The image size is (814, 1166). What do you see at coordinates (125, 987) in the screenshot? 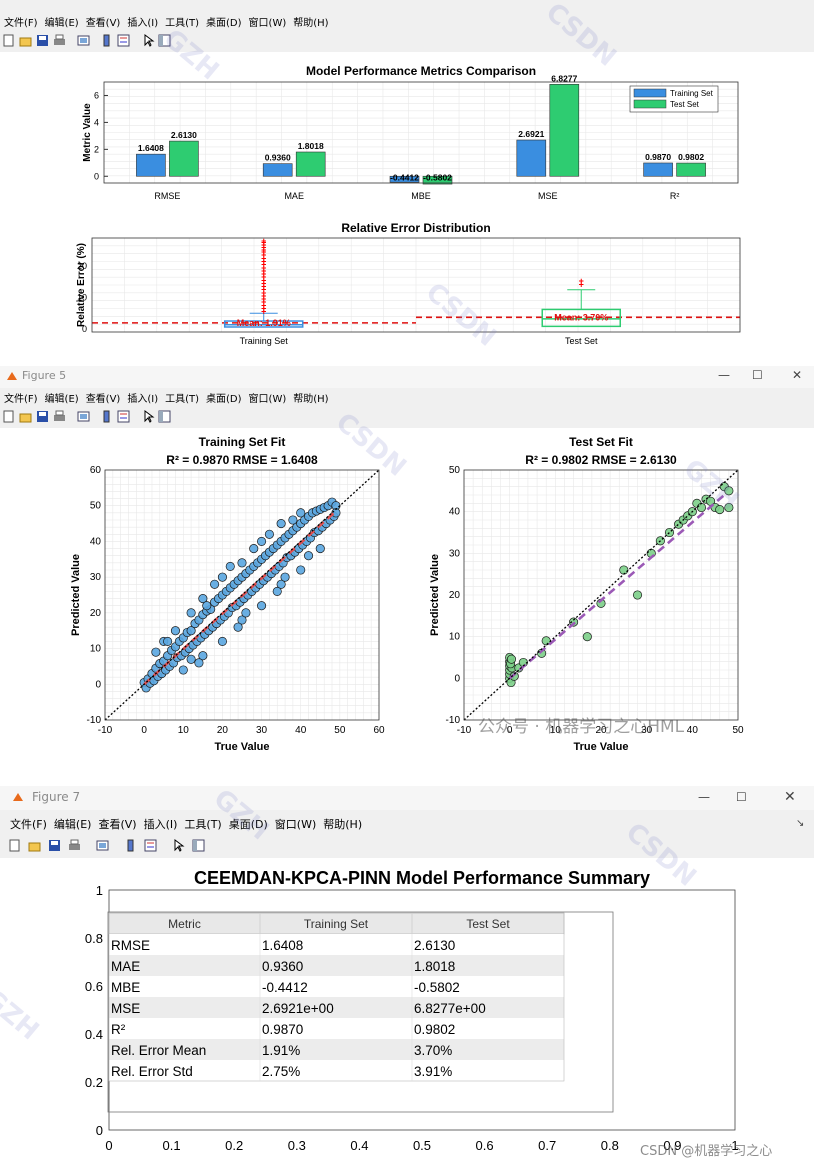
I see `table-cell: MBE` at bounding box center [125, 987].